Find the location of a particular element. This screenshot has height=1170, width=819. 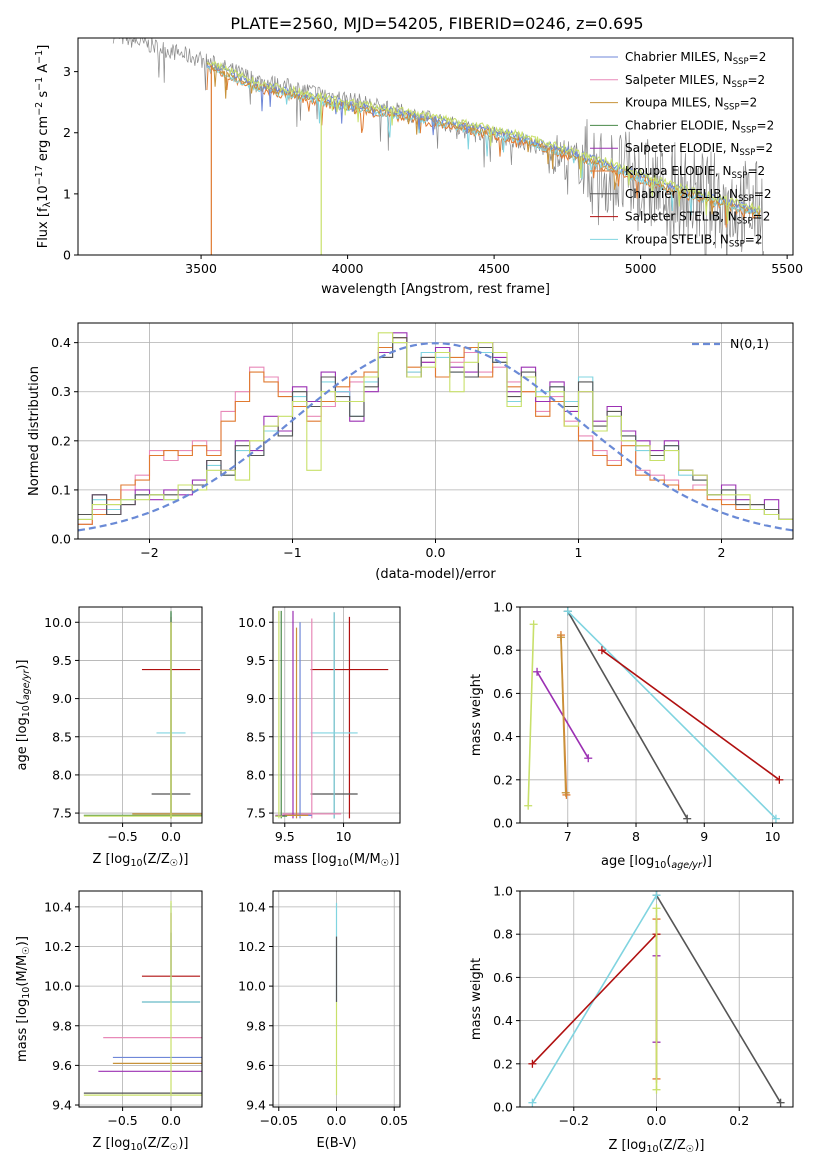

histogram-series is located at coordinates (435, 426).